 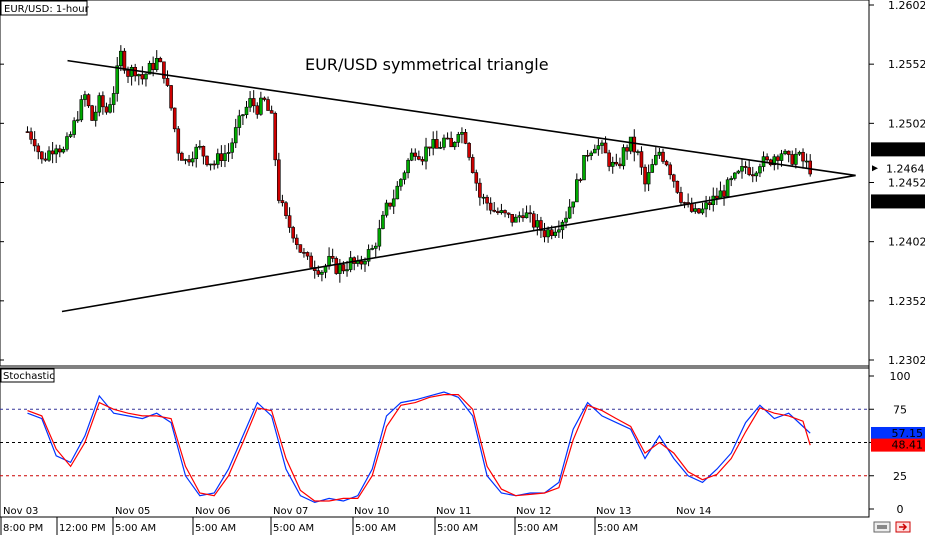 What do you see at coordinates (906, 123) in the screenshot?
I see `price-tick-label: 1.2502` at bounding box center [906, 123].